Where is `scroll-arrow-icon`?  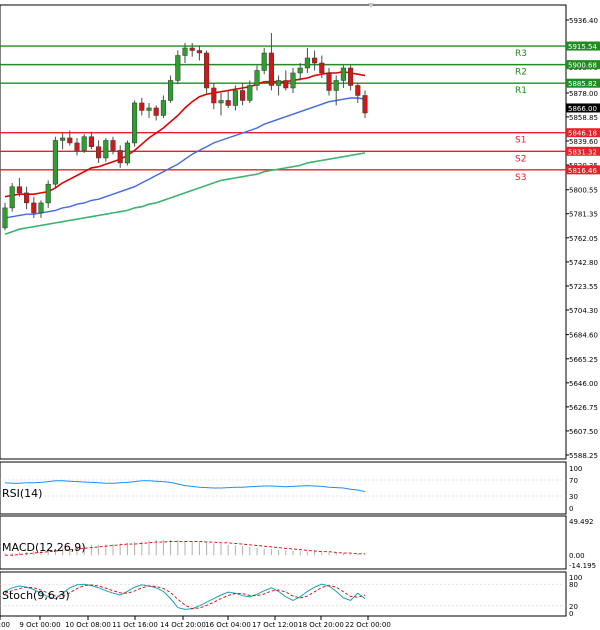
scroll-arrow-icon is located at coordinates (371, 5).